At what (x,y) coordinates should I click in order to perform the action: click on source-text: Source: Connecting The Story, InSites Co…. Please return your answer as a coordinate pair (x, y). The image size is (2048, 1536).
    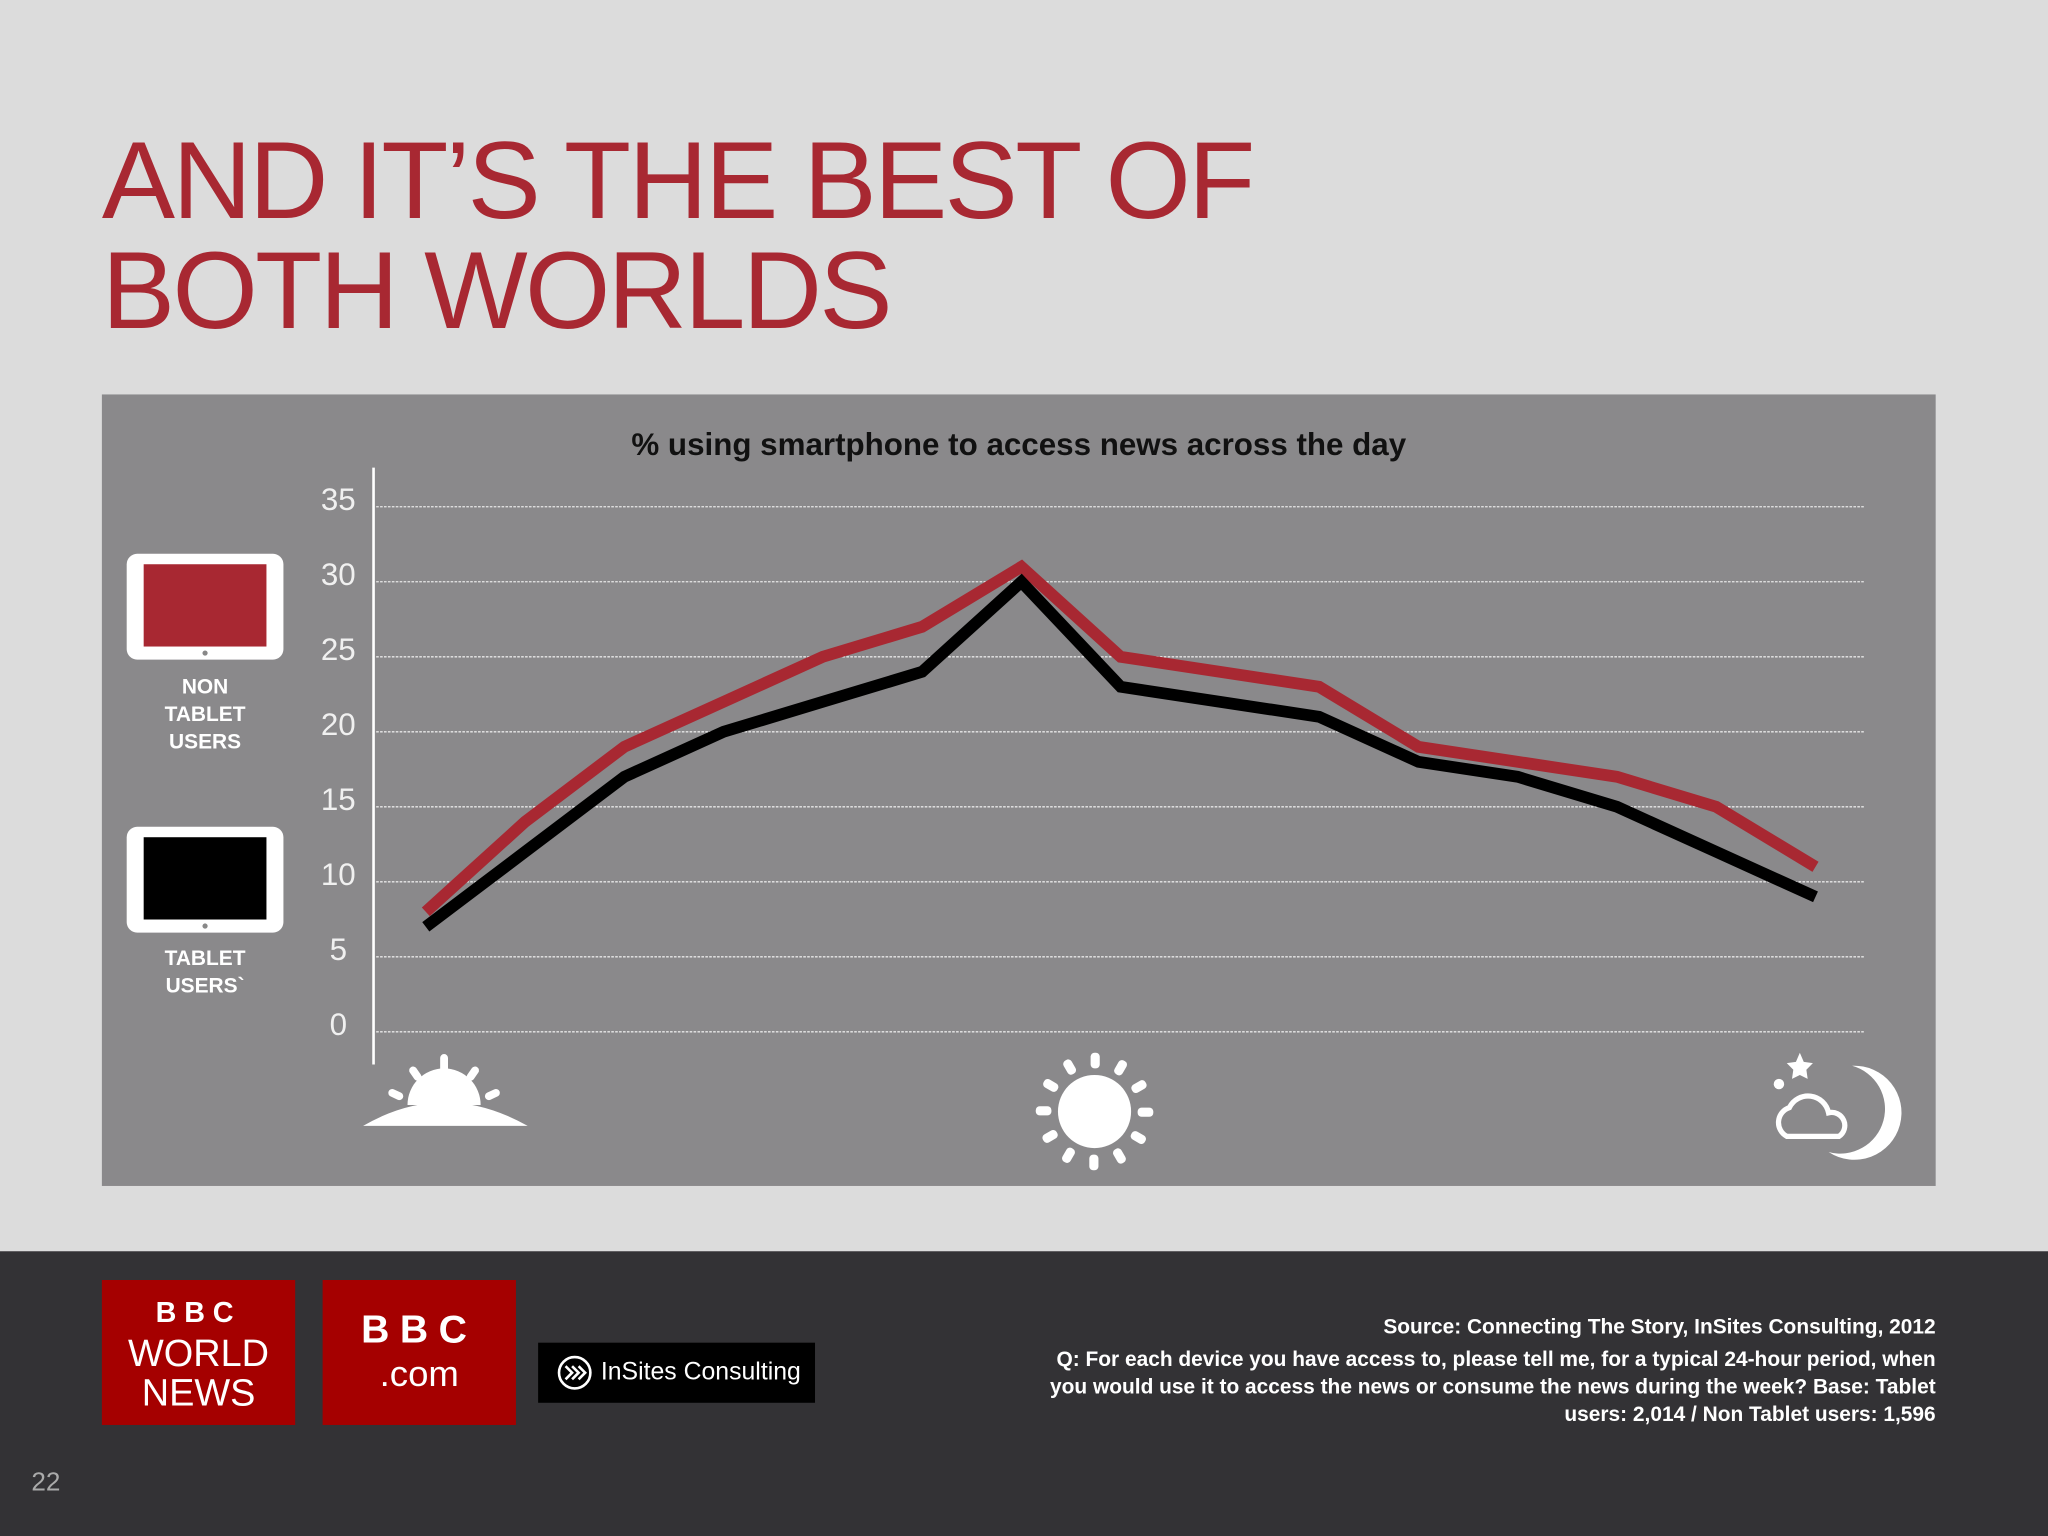
    Looking at the image, I should click on (1659, 1327).